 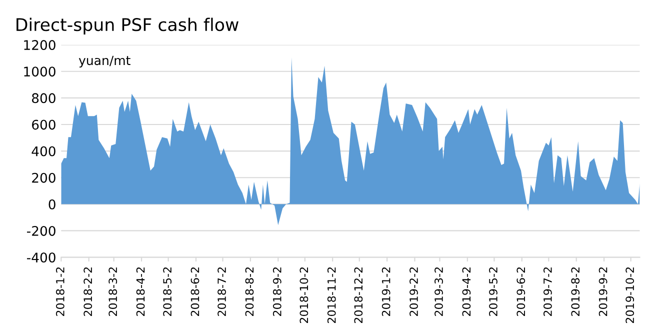 What do you see at coordinates (44, 98) in the screenshot?
I see `y-tick-label: 800` at bounding box center [44, 98].